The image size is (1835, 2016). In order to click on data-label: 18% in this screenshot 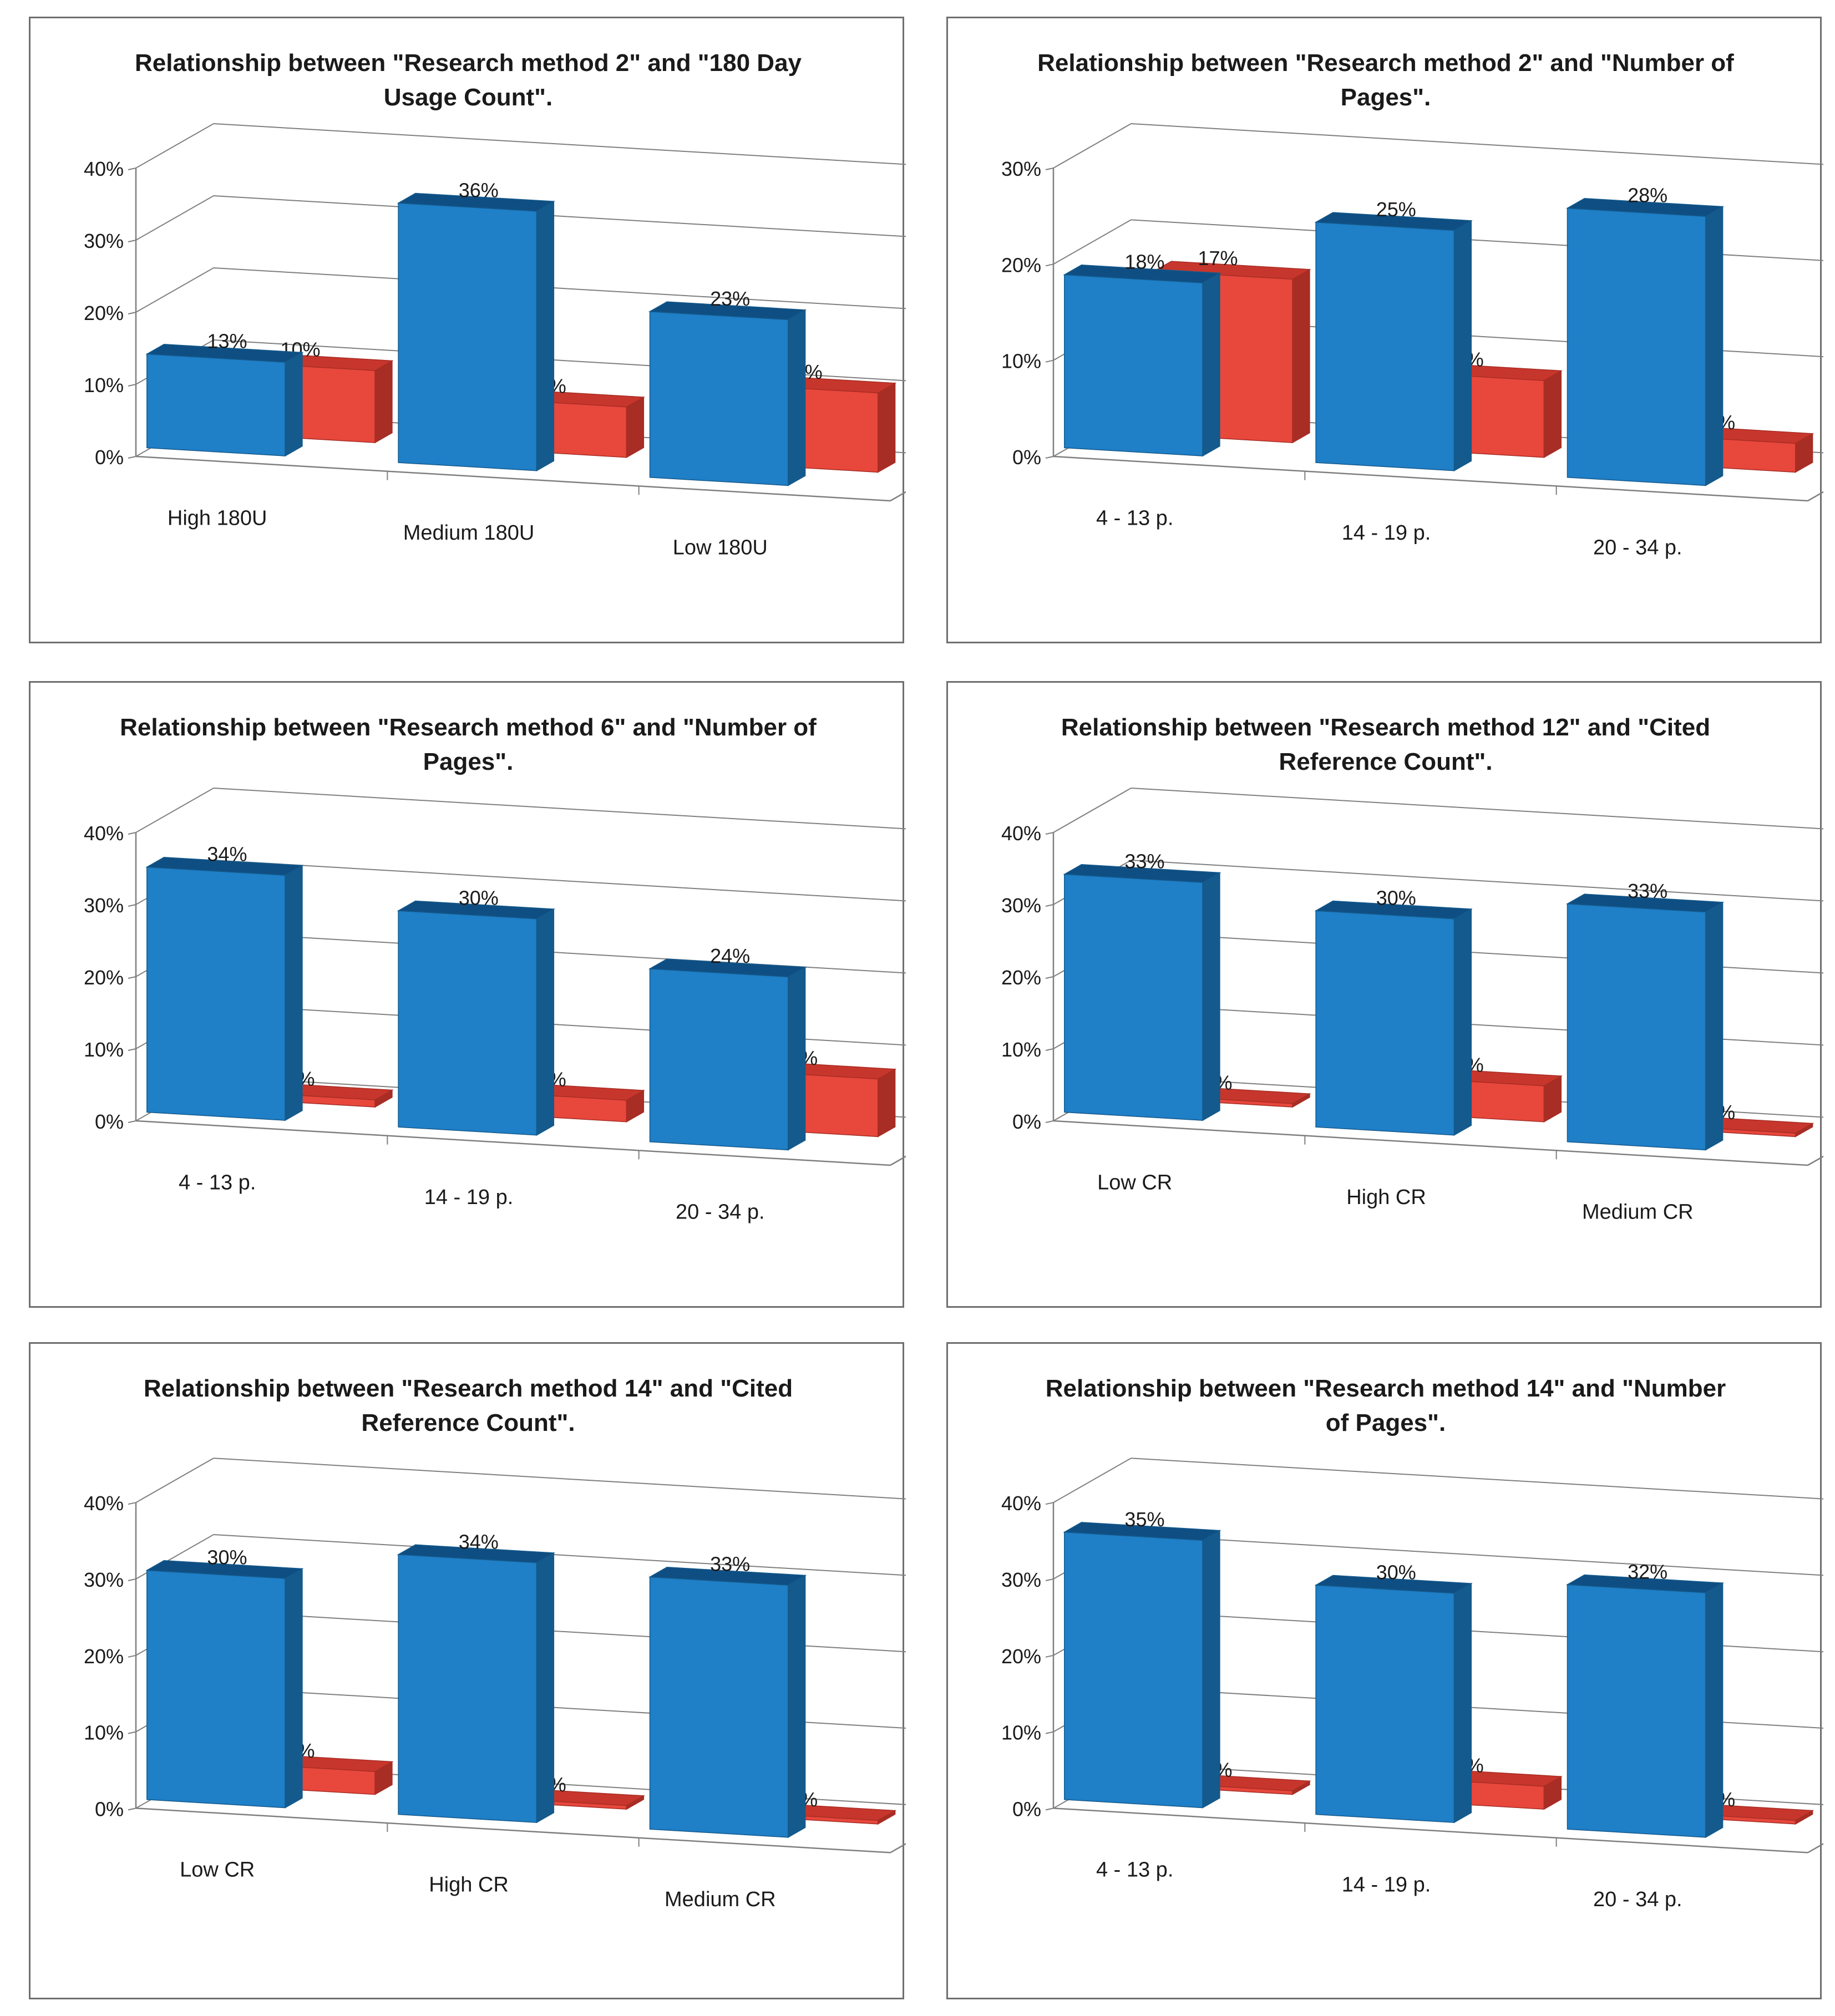, I will do `click(1144, 262)`.